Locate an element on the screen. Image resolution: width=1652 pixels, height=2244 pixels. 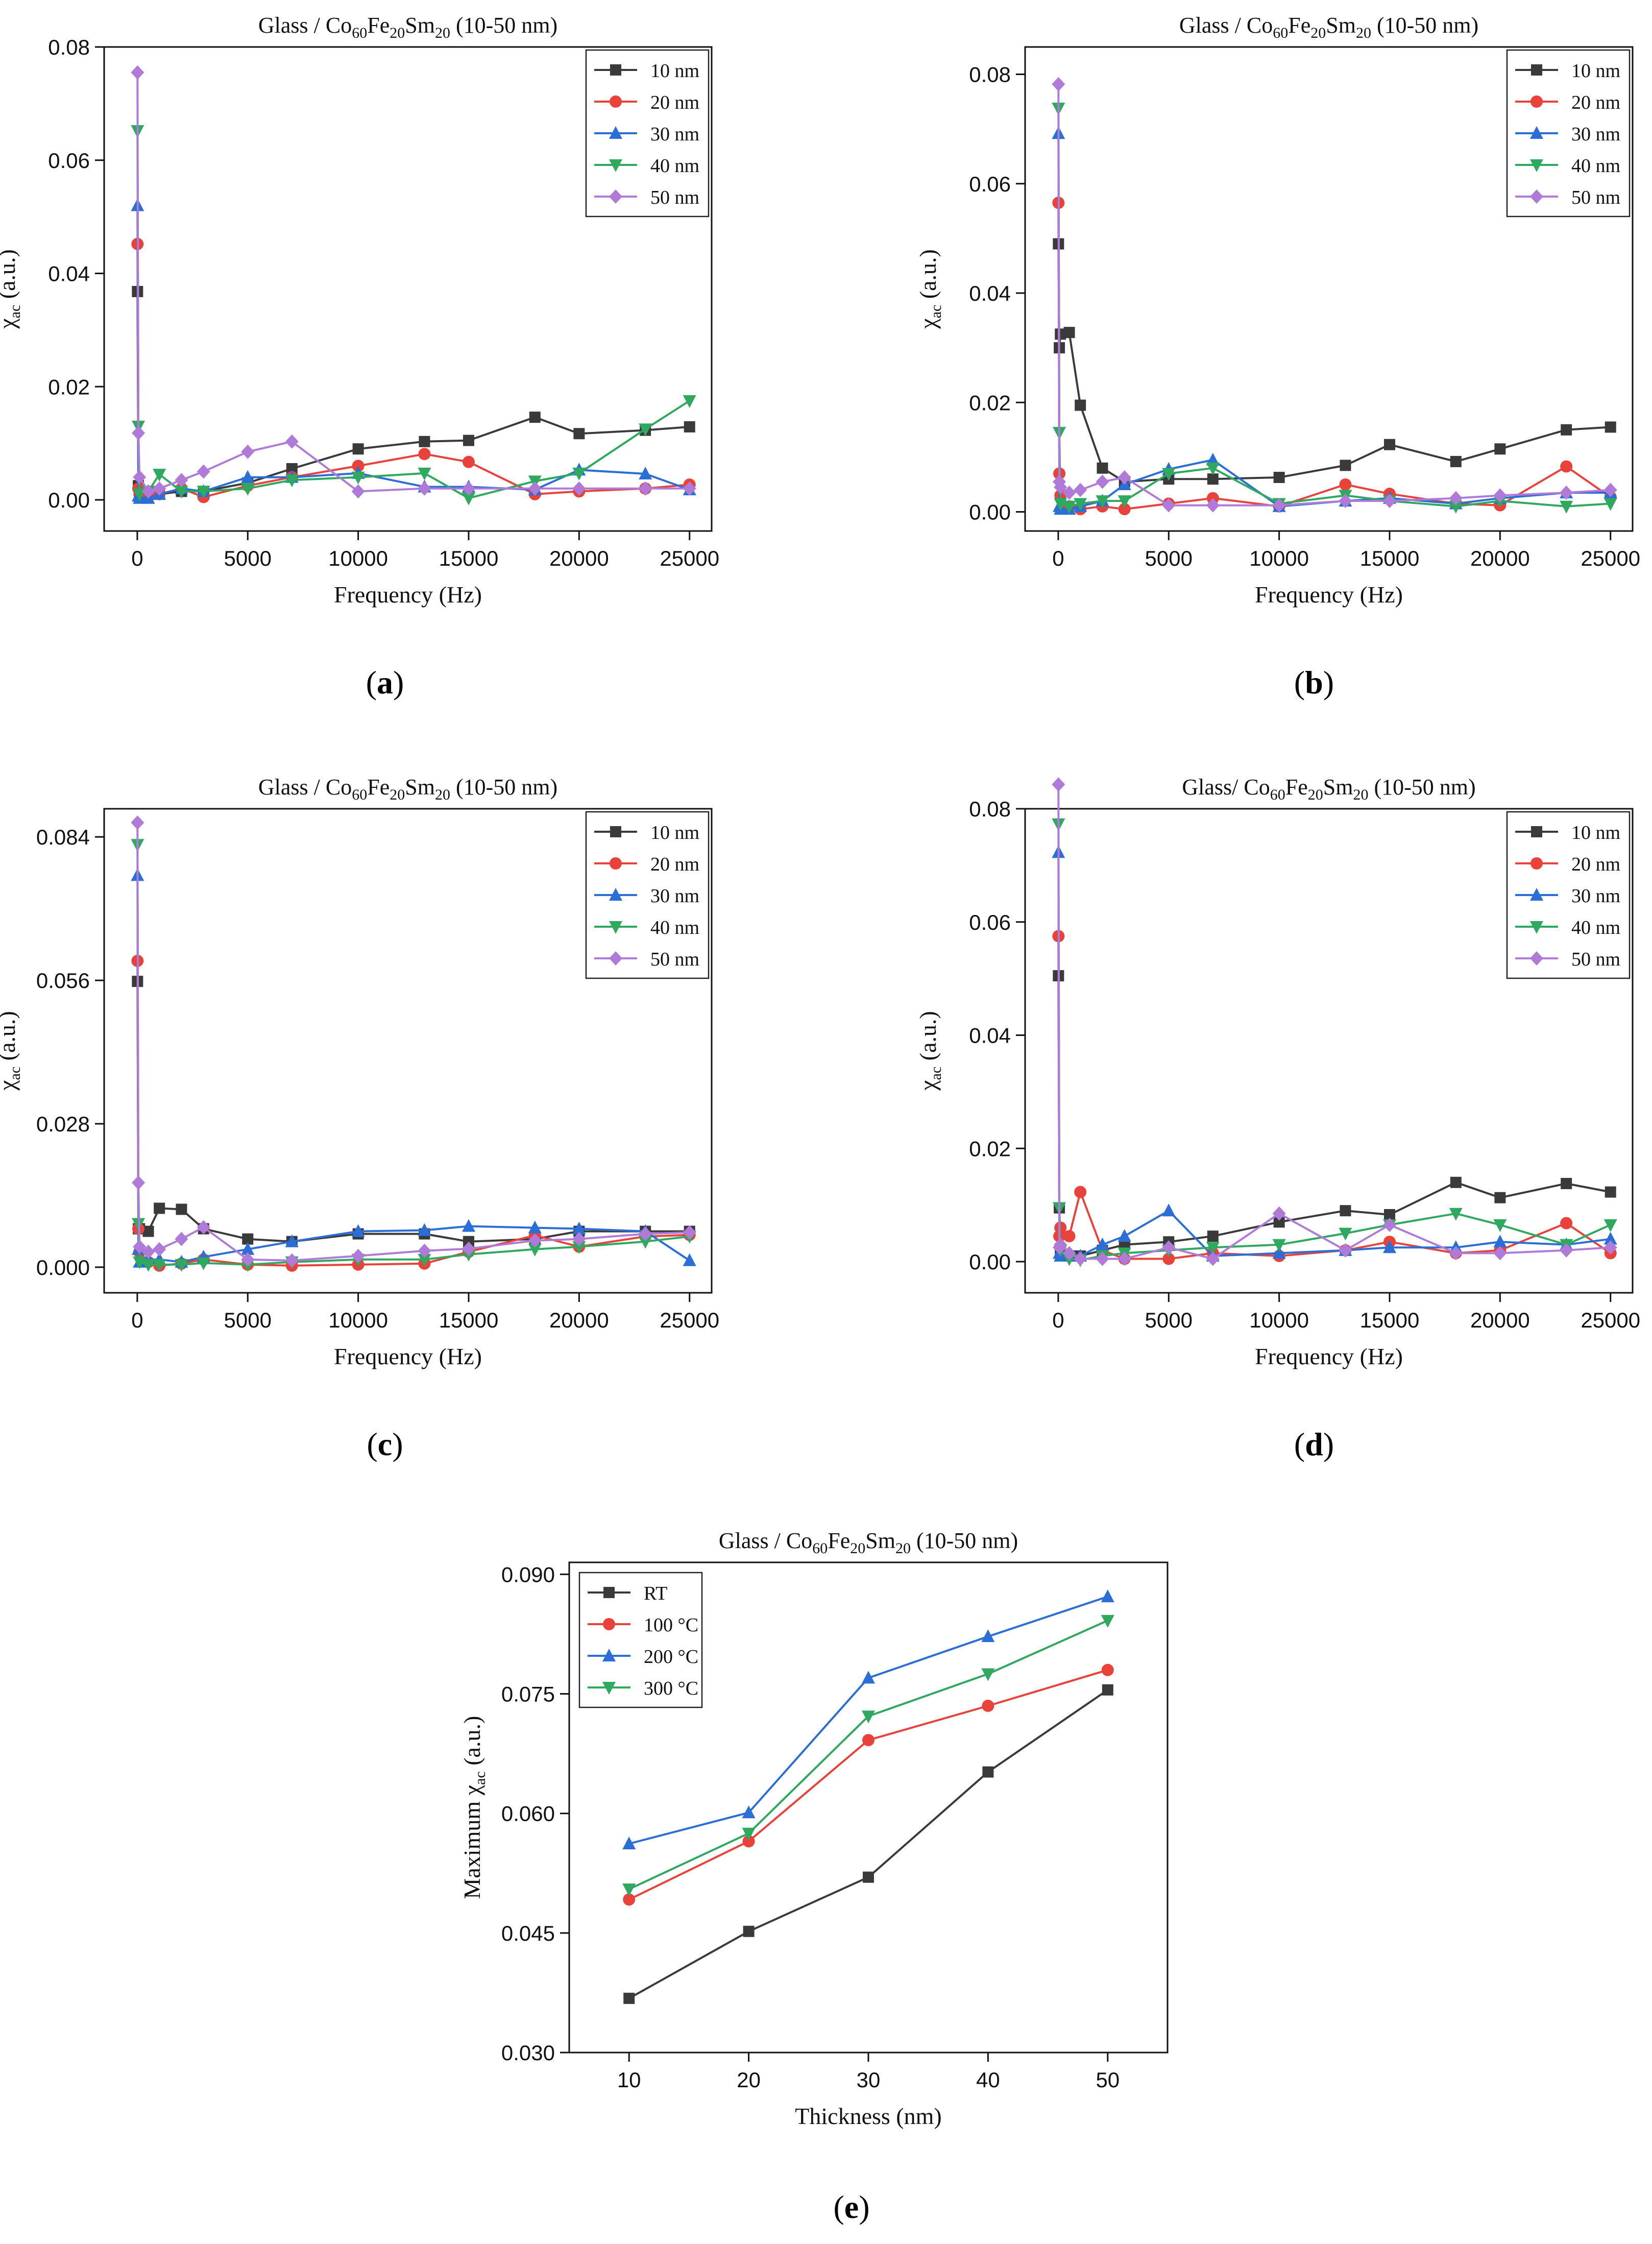
y-tick-label-b: 0.00 is located at coordinates (990, 512).